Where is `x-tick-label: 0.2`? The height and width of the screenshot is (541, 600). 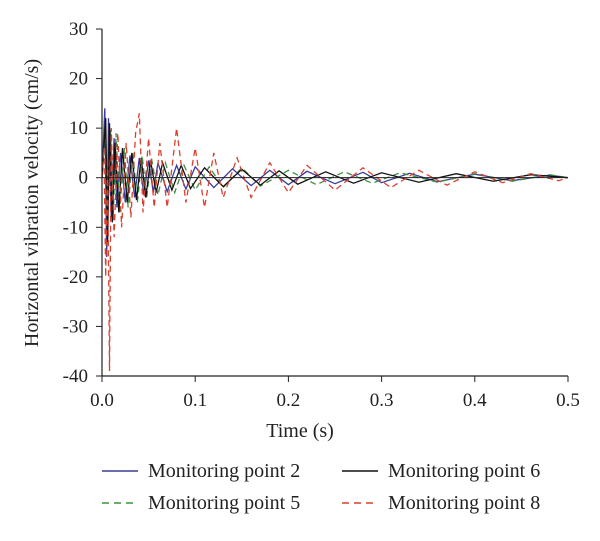
x-tick-label: 0.2 is located at coordinates (289, 400).